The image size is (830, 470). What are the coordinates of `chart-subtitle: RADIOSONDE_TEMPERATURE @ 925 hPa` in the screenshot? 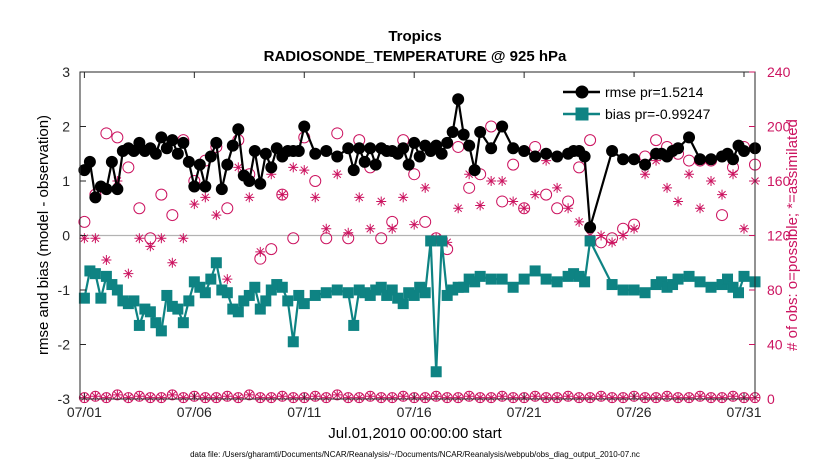 It's located at (415, 56).